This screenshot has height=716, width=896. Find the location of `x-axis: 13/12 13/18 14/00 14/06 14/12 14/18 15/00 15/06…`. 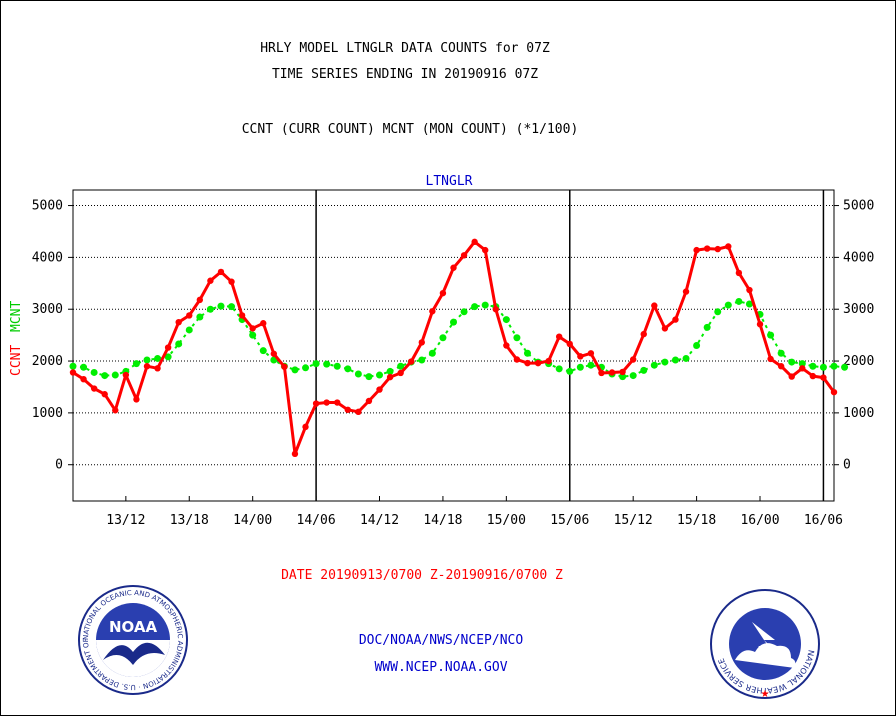

x-axis: 13/12 13/18 14/00 14/06 14/12 14/18 15/00 15/06… is located at coordinates (474, 512).